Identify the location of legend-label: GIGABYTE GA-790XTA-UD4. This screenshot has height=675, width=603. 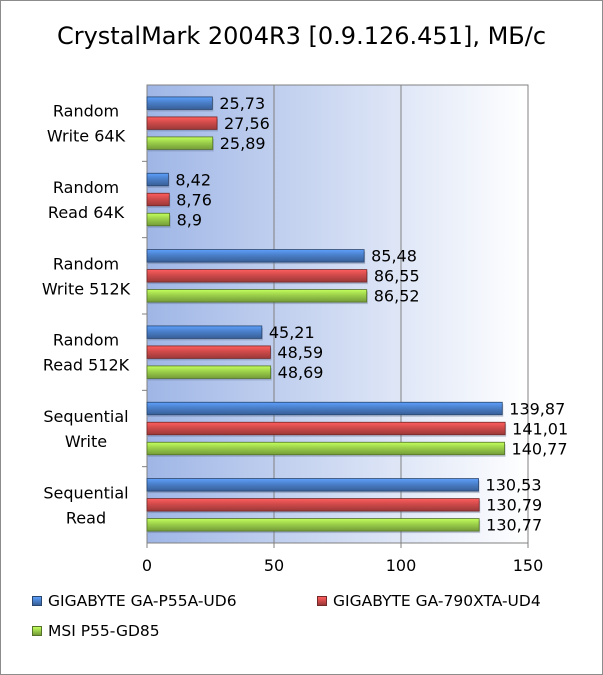
(437, 601).